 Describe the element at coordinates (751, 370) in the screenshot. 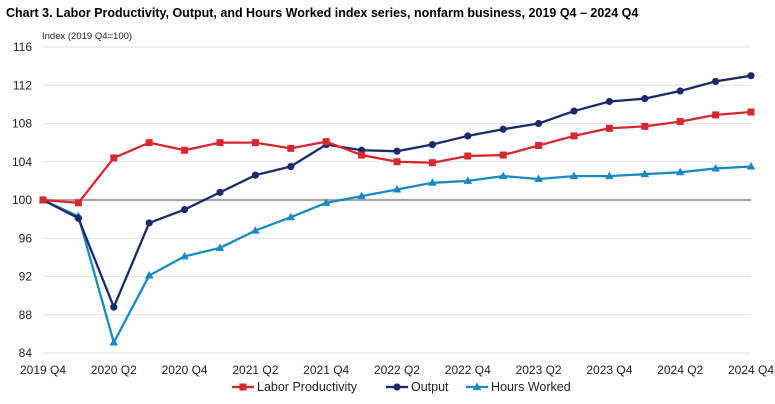

I see `x-tick-label: 2024 Q4` at that location.